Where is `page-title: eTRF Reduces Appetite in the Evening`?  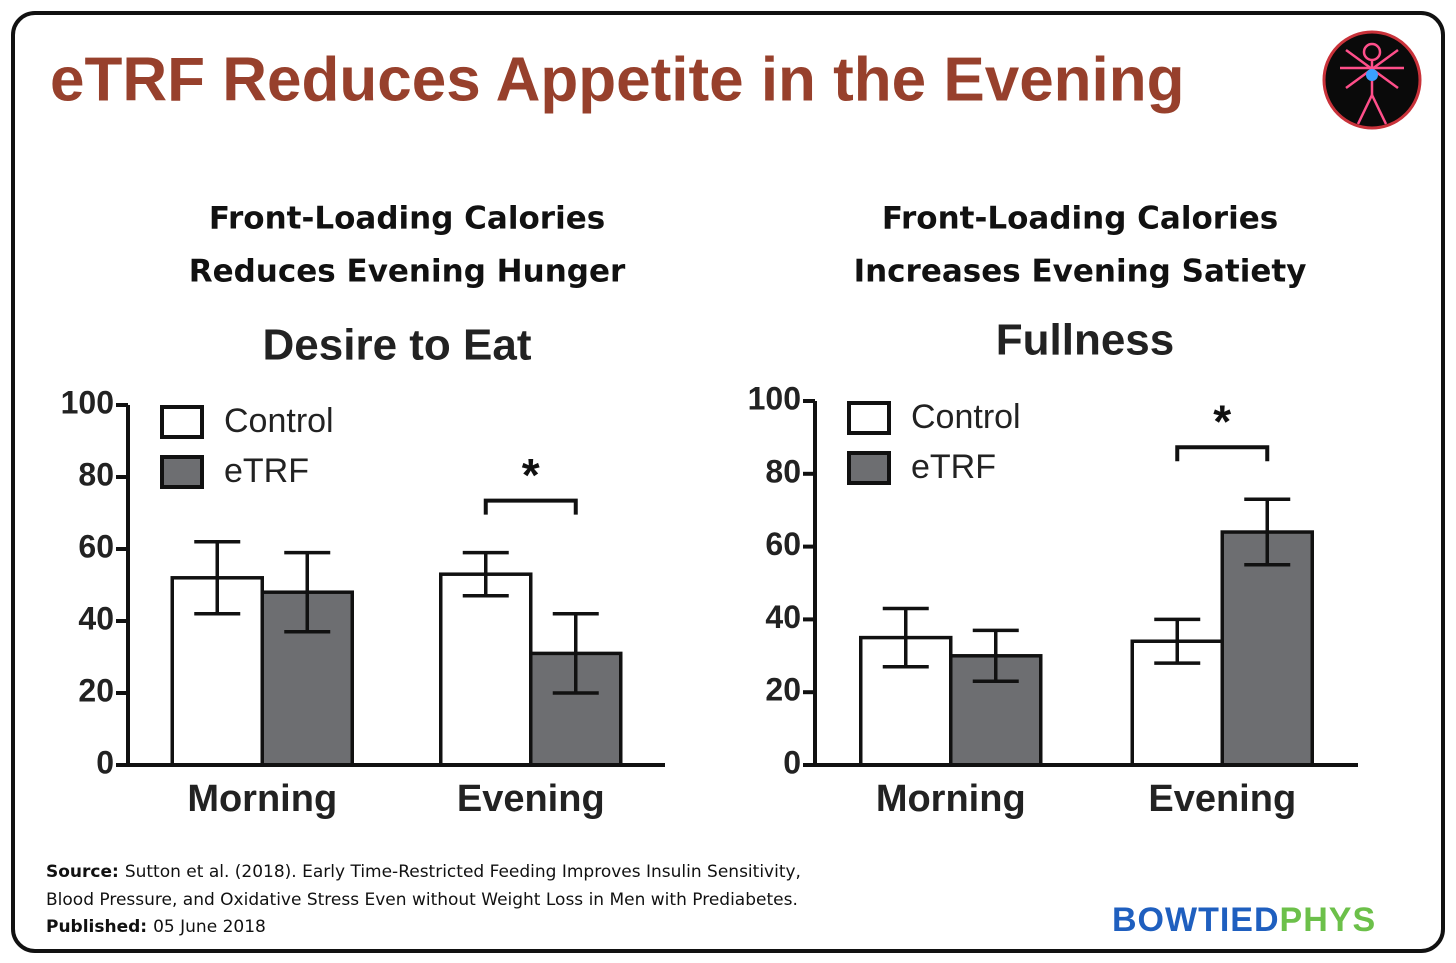
page-title: eTRF Reduces Appetite in the Evening is located at coordinates (617, 79).